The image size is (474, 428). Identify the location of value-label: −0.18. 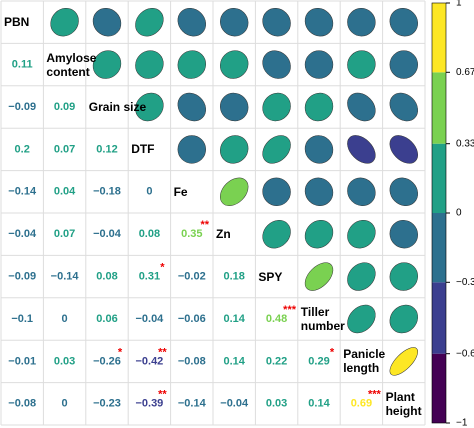
(107, 192).